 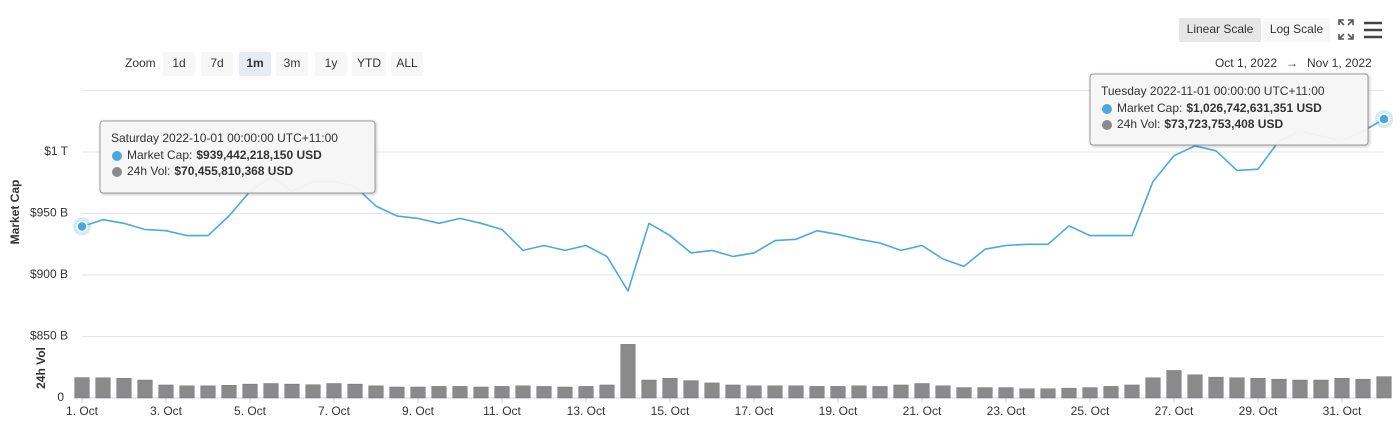 What do you see at coordinates (586, 411) in the screenshot?
I see `x-tick-label: 13. Oct` at bounding box center [586, 411].